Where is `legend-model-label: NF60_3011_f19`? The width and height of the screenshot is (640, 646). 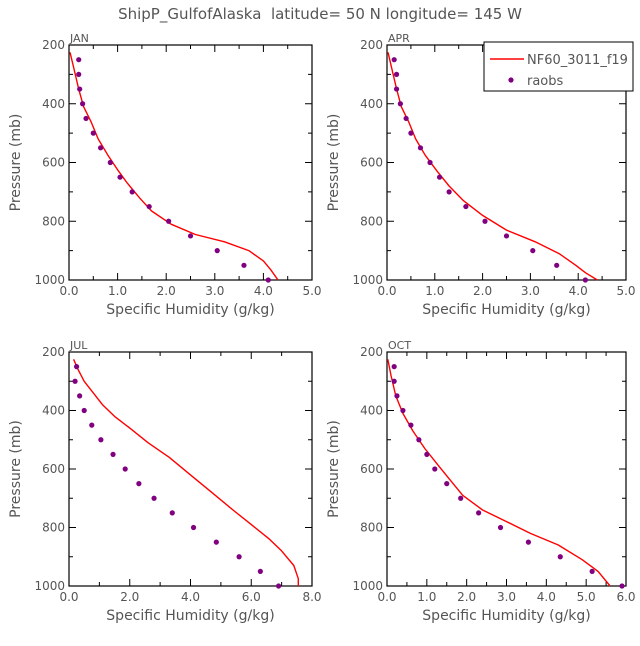 legend-model-label: NF60_3011_f19 is located at coordinates (577, 60).